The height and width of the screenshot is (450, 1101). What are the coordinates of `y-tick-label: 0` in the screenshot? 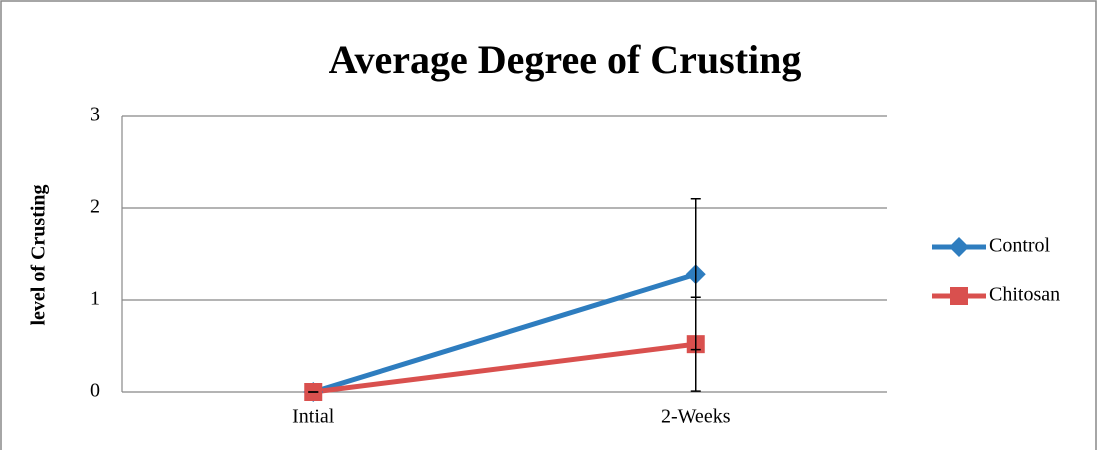 It's located at (95, 391).